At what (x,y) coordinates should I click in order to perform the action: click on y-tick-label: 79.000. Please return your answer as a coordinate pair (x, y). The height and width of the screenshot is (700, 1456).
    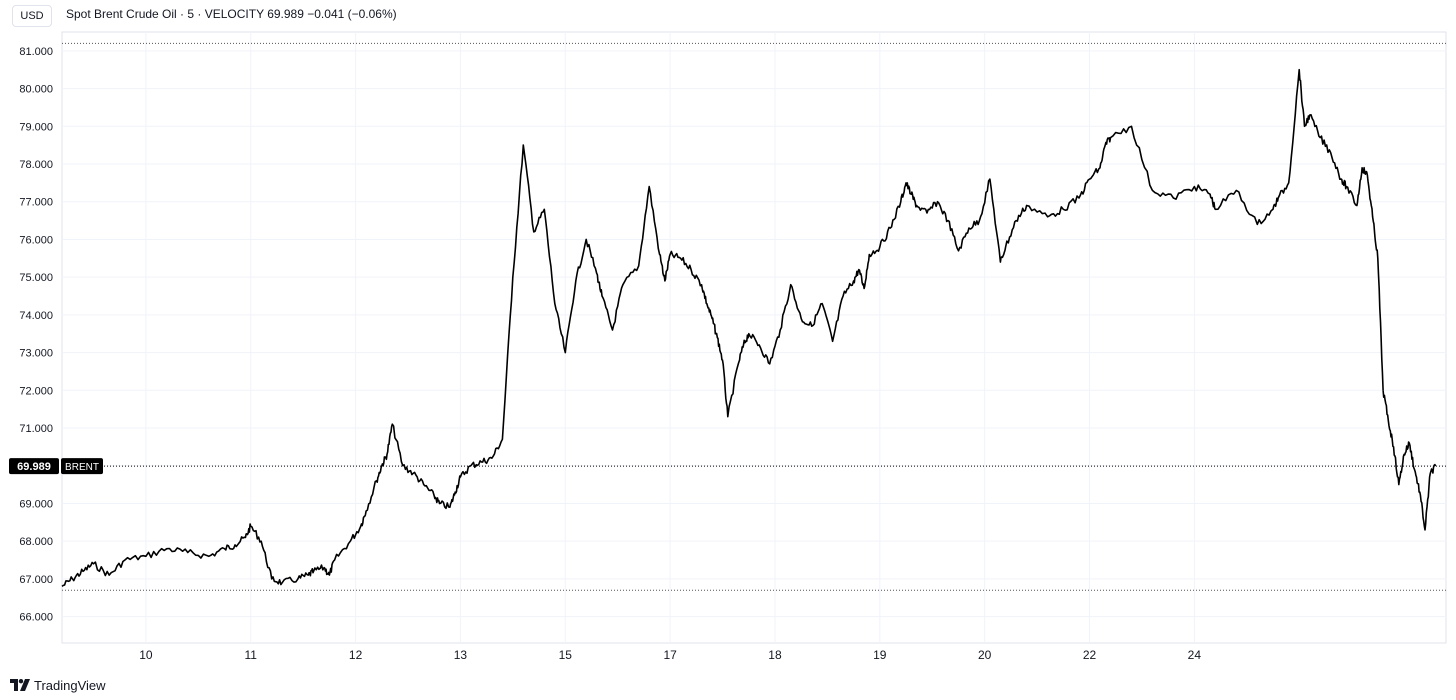
    Looking at the image, I should click on (36, 127).